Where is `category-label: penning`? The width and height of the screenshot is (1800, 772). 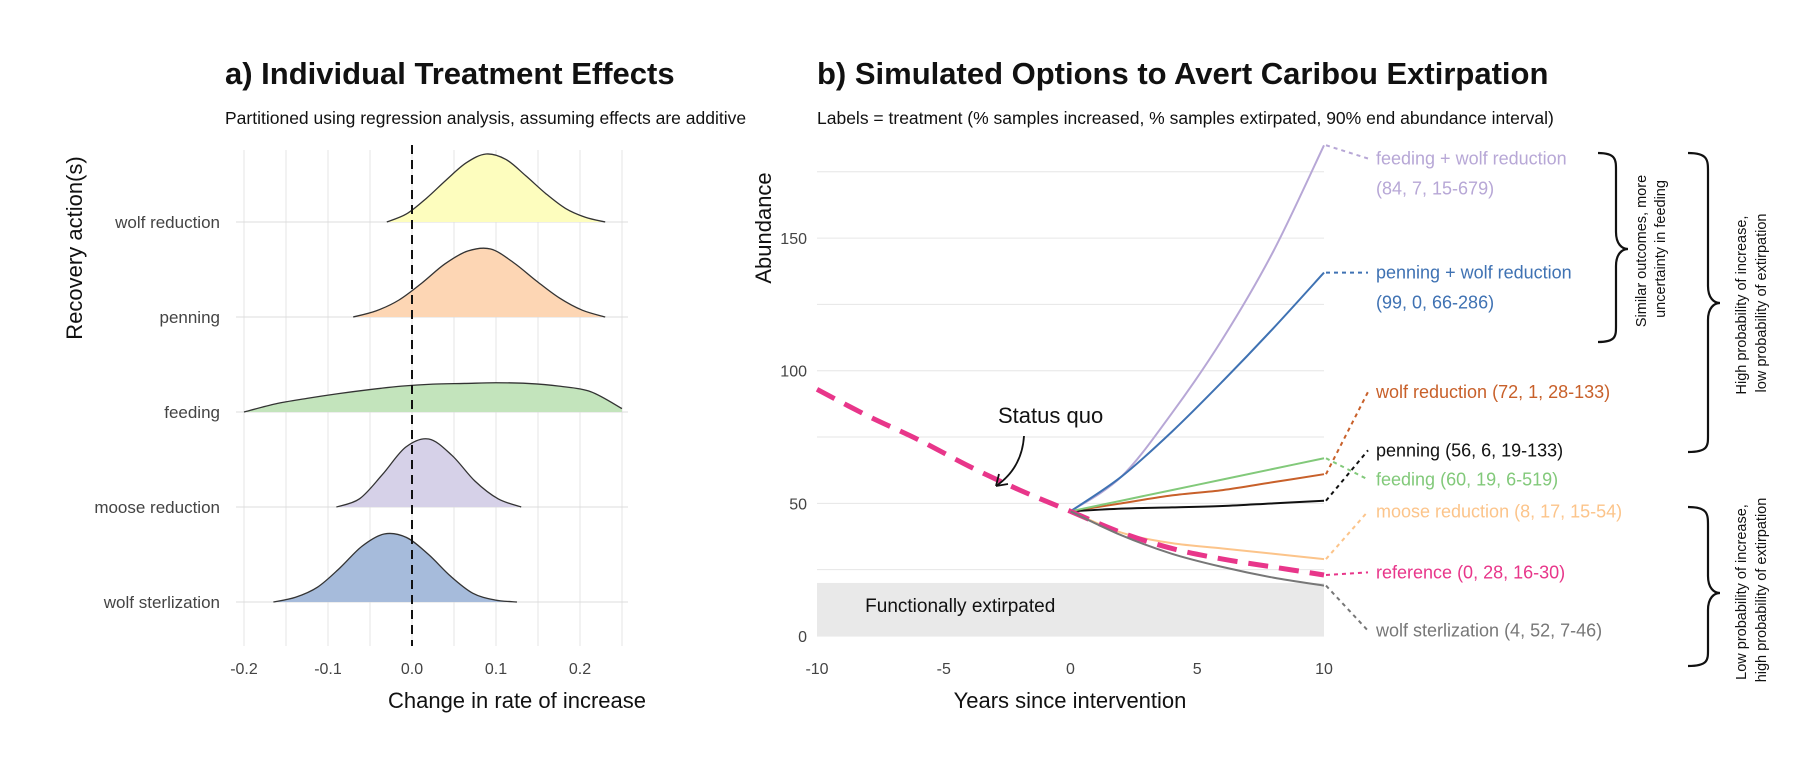
category-label: penning is located at coordinates (189, 317).